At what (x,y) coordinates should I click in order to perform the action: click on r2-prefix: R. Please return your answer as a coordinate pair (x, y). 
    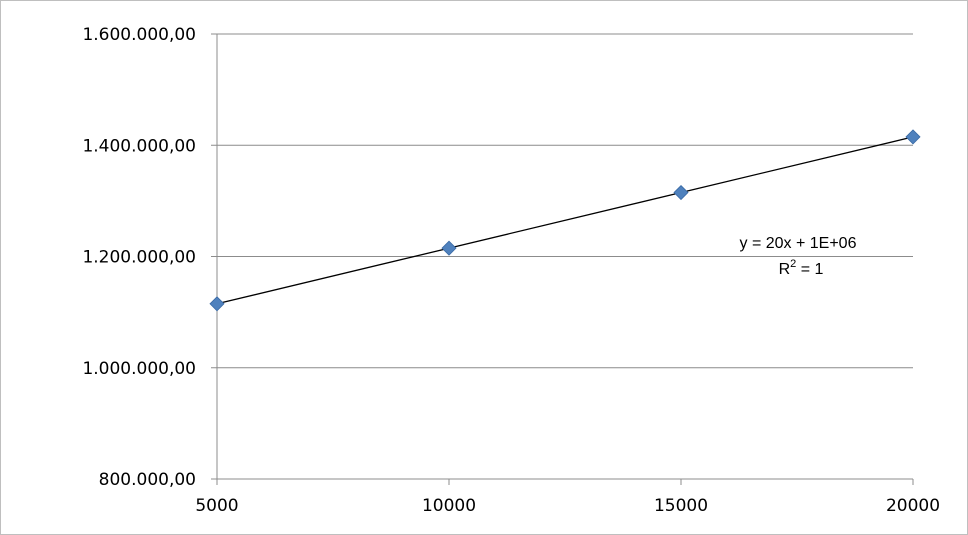
    Looking at the image, I should click on (785, 269).